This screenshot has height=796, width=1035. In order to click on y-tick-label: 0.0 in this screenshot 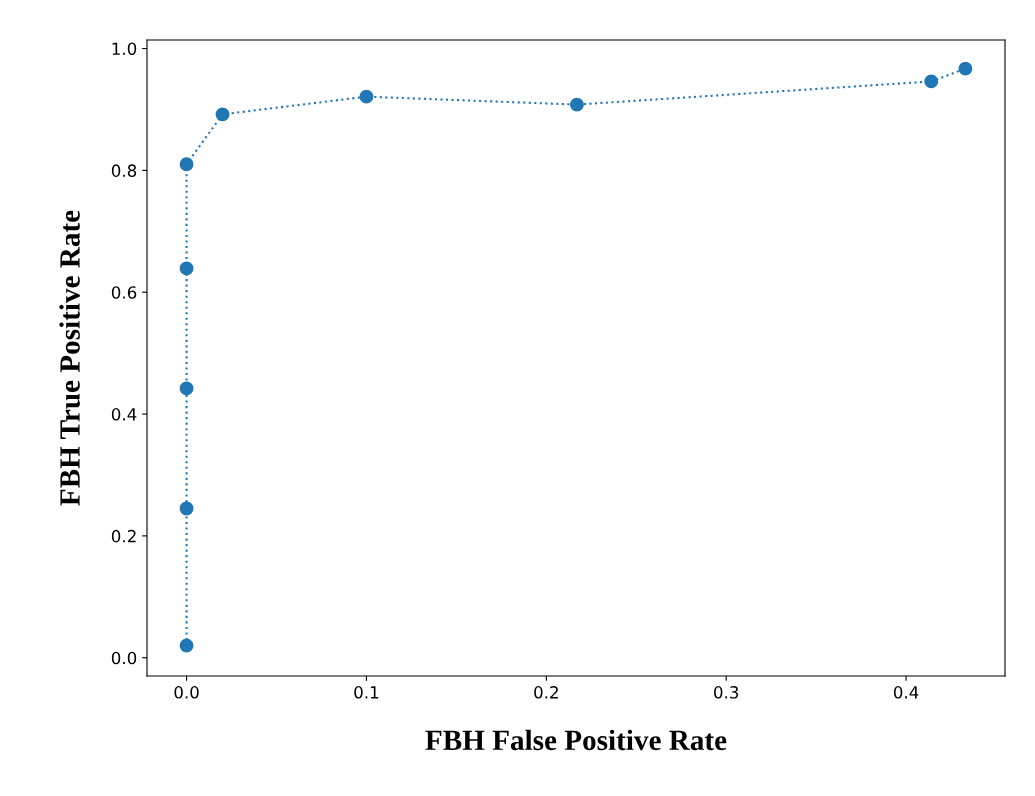, I will do `click(124, 658)`.